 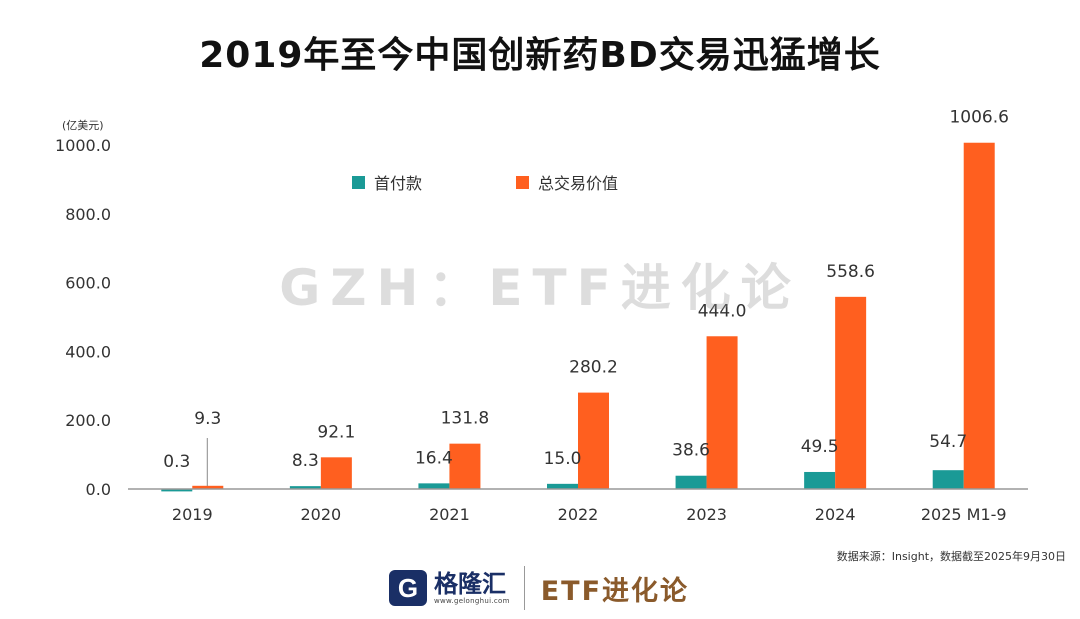 What do you see at coordinates (320, 514) in the screenshot?
I see `x-tick-label: 2020` at bounding box center [320, 514].